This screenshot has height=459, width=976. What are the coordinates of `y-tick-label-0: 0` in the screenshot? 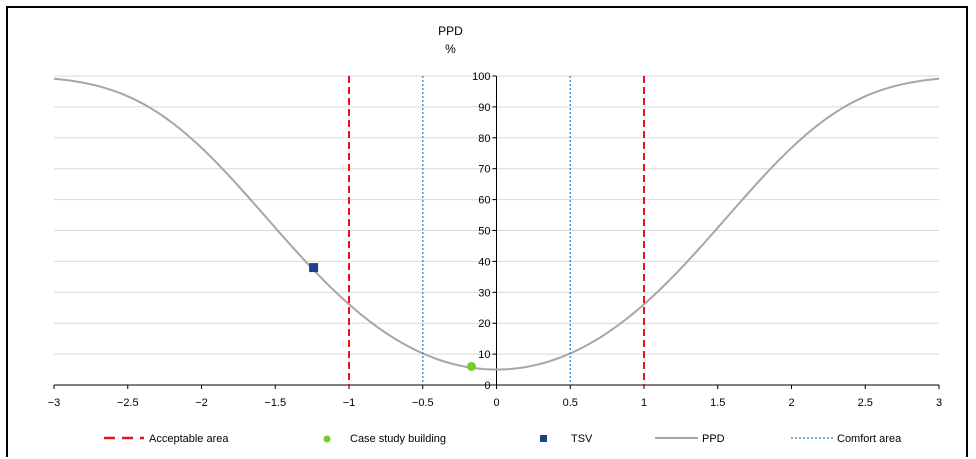 It's located at (487, 386).